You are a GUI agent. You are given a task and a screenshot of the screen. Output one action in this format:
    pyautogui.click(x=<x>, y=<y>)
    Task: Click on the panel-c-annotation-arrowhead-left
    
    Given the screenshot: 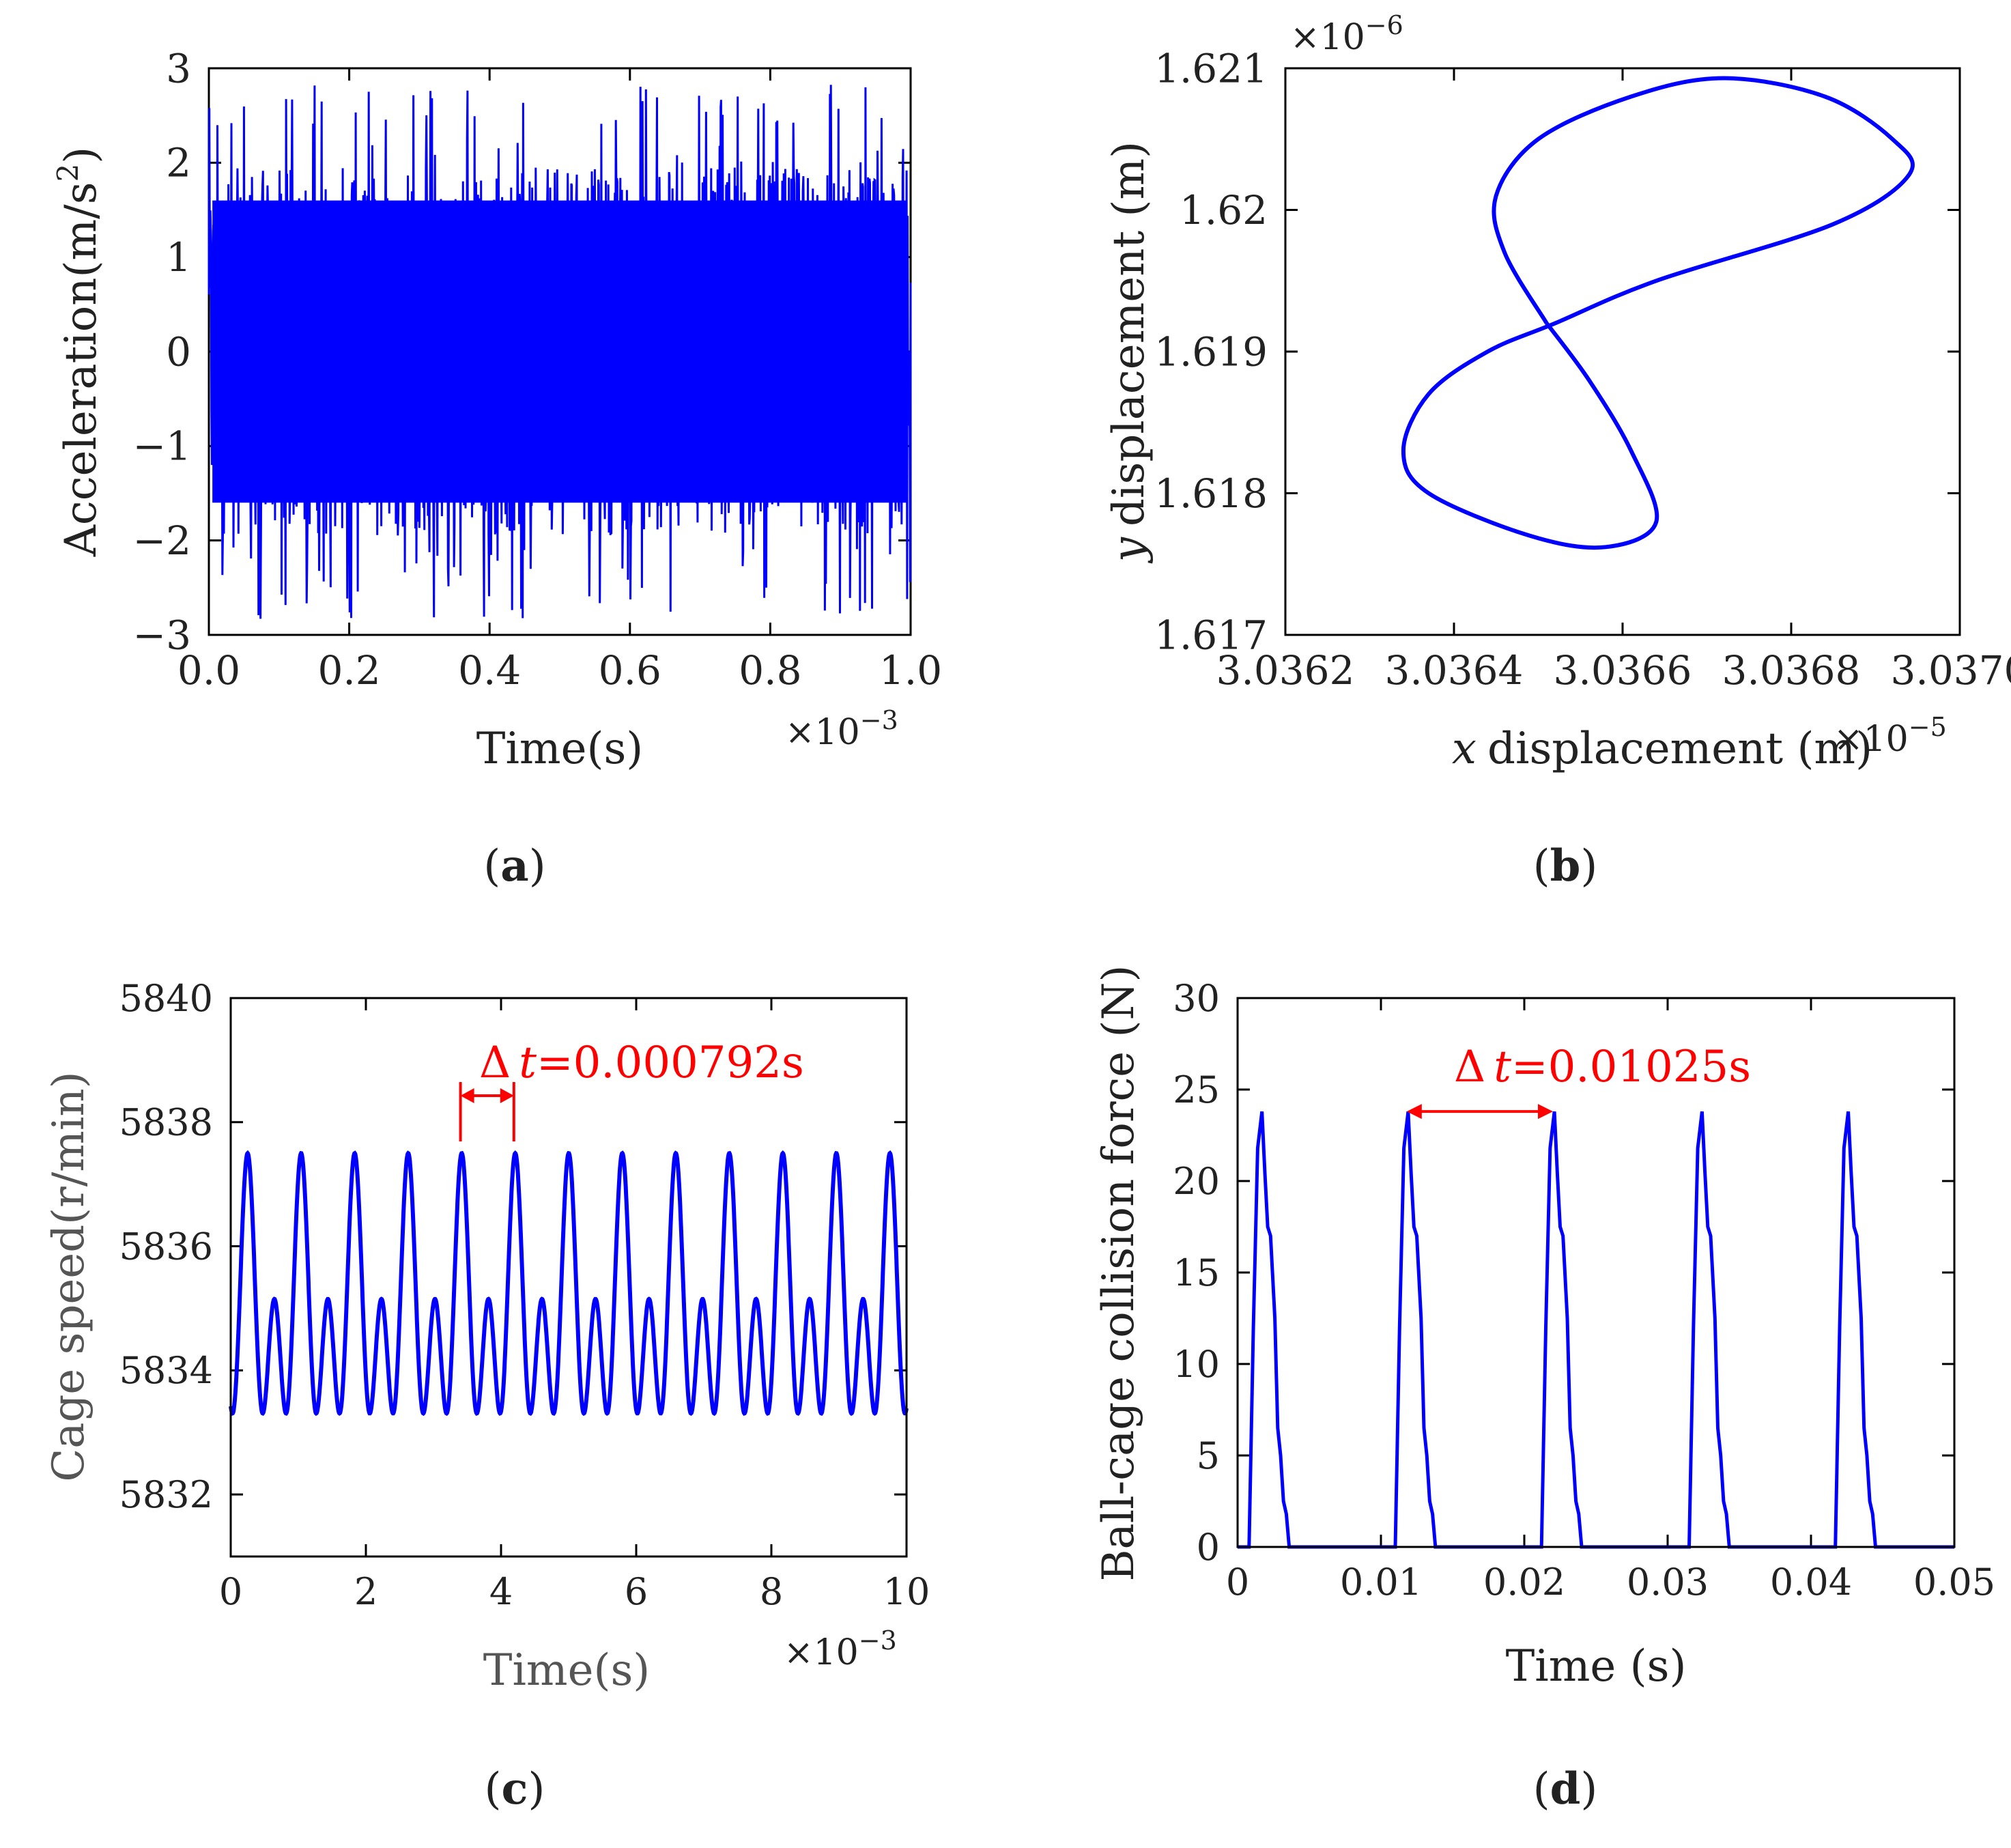 What is the action you would take?
    pyautogui.click(x=467, y=1095)
    